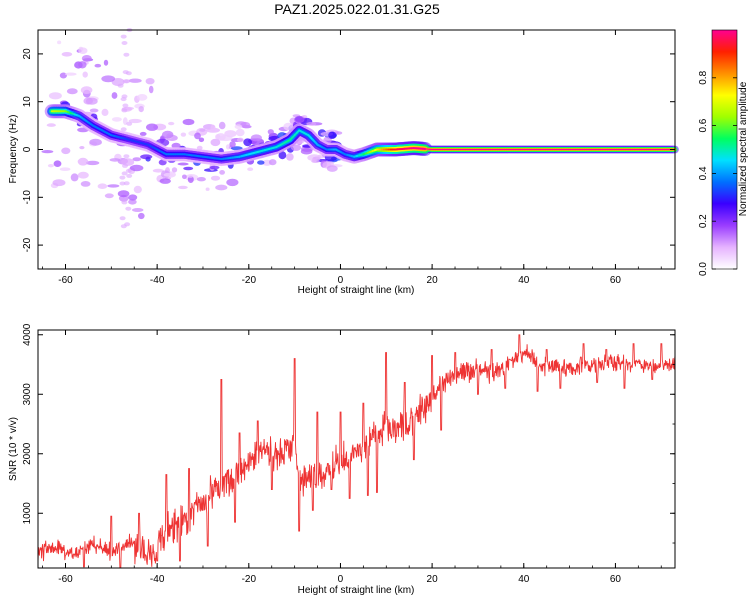  What do you see at coordinates (356, 590) in the screenshot?
I see `snr-x-label: Height of straight line (km)` at bounding box center [356, 590].